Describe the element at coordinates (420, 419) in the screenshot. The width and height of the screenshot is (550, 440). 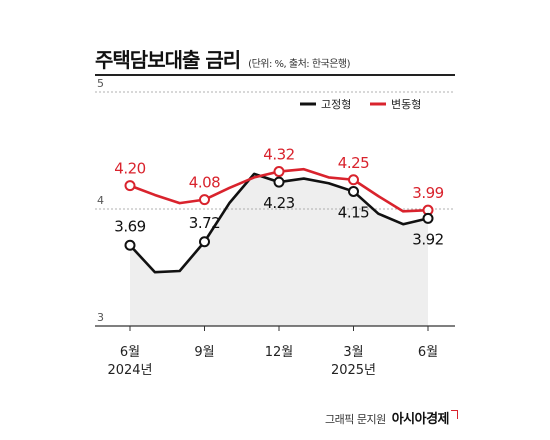
I see `publisher-brand: 아시아경제` at that location.